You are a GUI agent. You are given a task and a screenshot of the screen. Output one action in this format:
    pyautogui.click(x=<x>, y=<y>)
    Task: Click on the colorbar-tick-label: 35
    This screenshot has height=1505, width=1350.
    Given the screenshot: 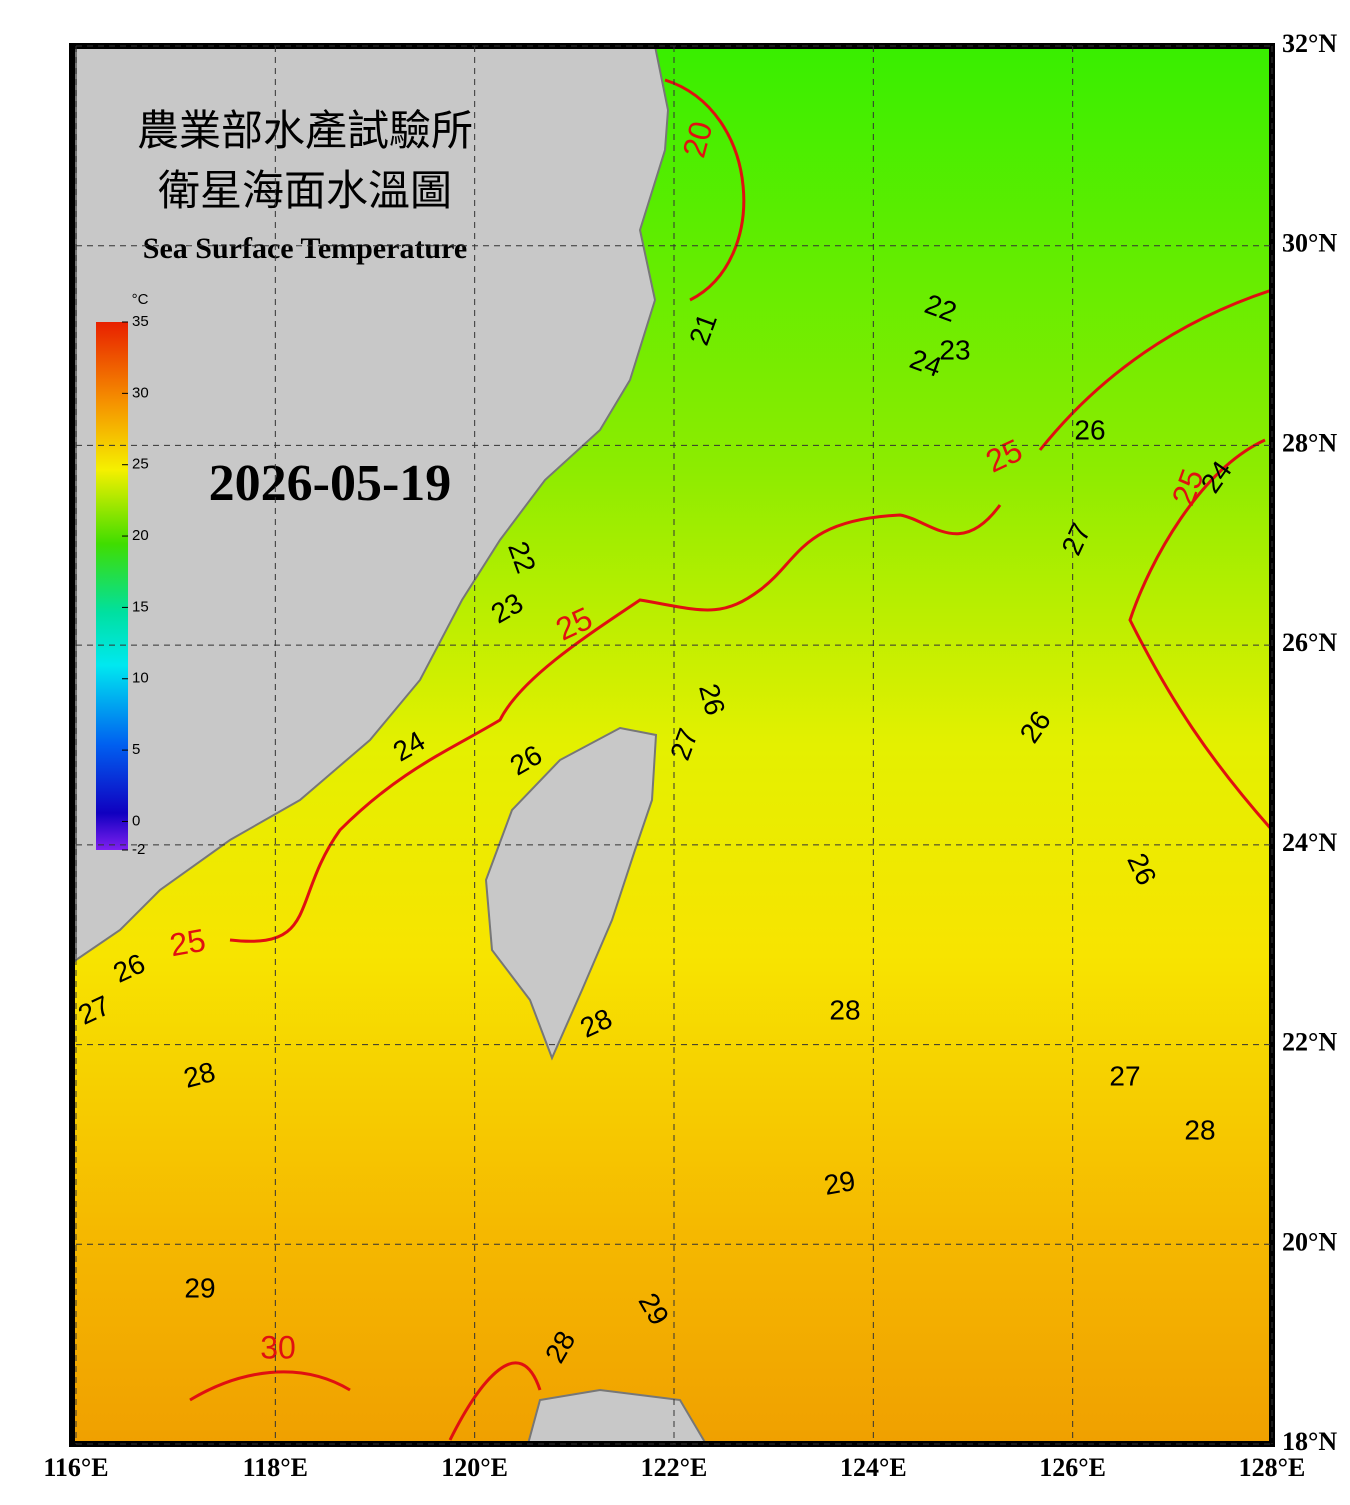 What is the action you would take?
    pyautogui.click(x=140, y=321)
    